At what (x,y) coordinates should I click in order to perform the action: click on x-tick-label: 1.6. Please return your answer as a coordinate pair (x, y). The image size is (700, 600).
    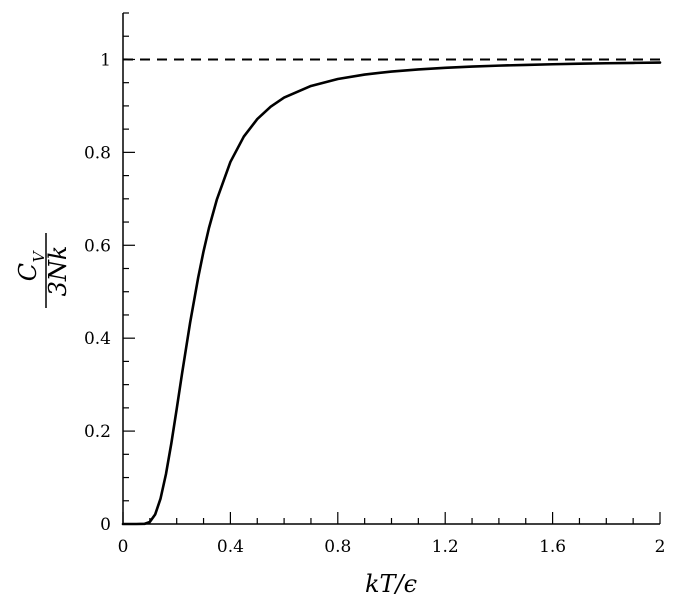
    Looking at the image, I should click on (552, 547).